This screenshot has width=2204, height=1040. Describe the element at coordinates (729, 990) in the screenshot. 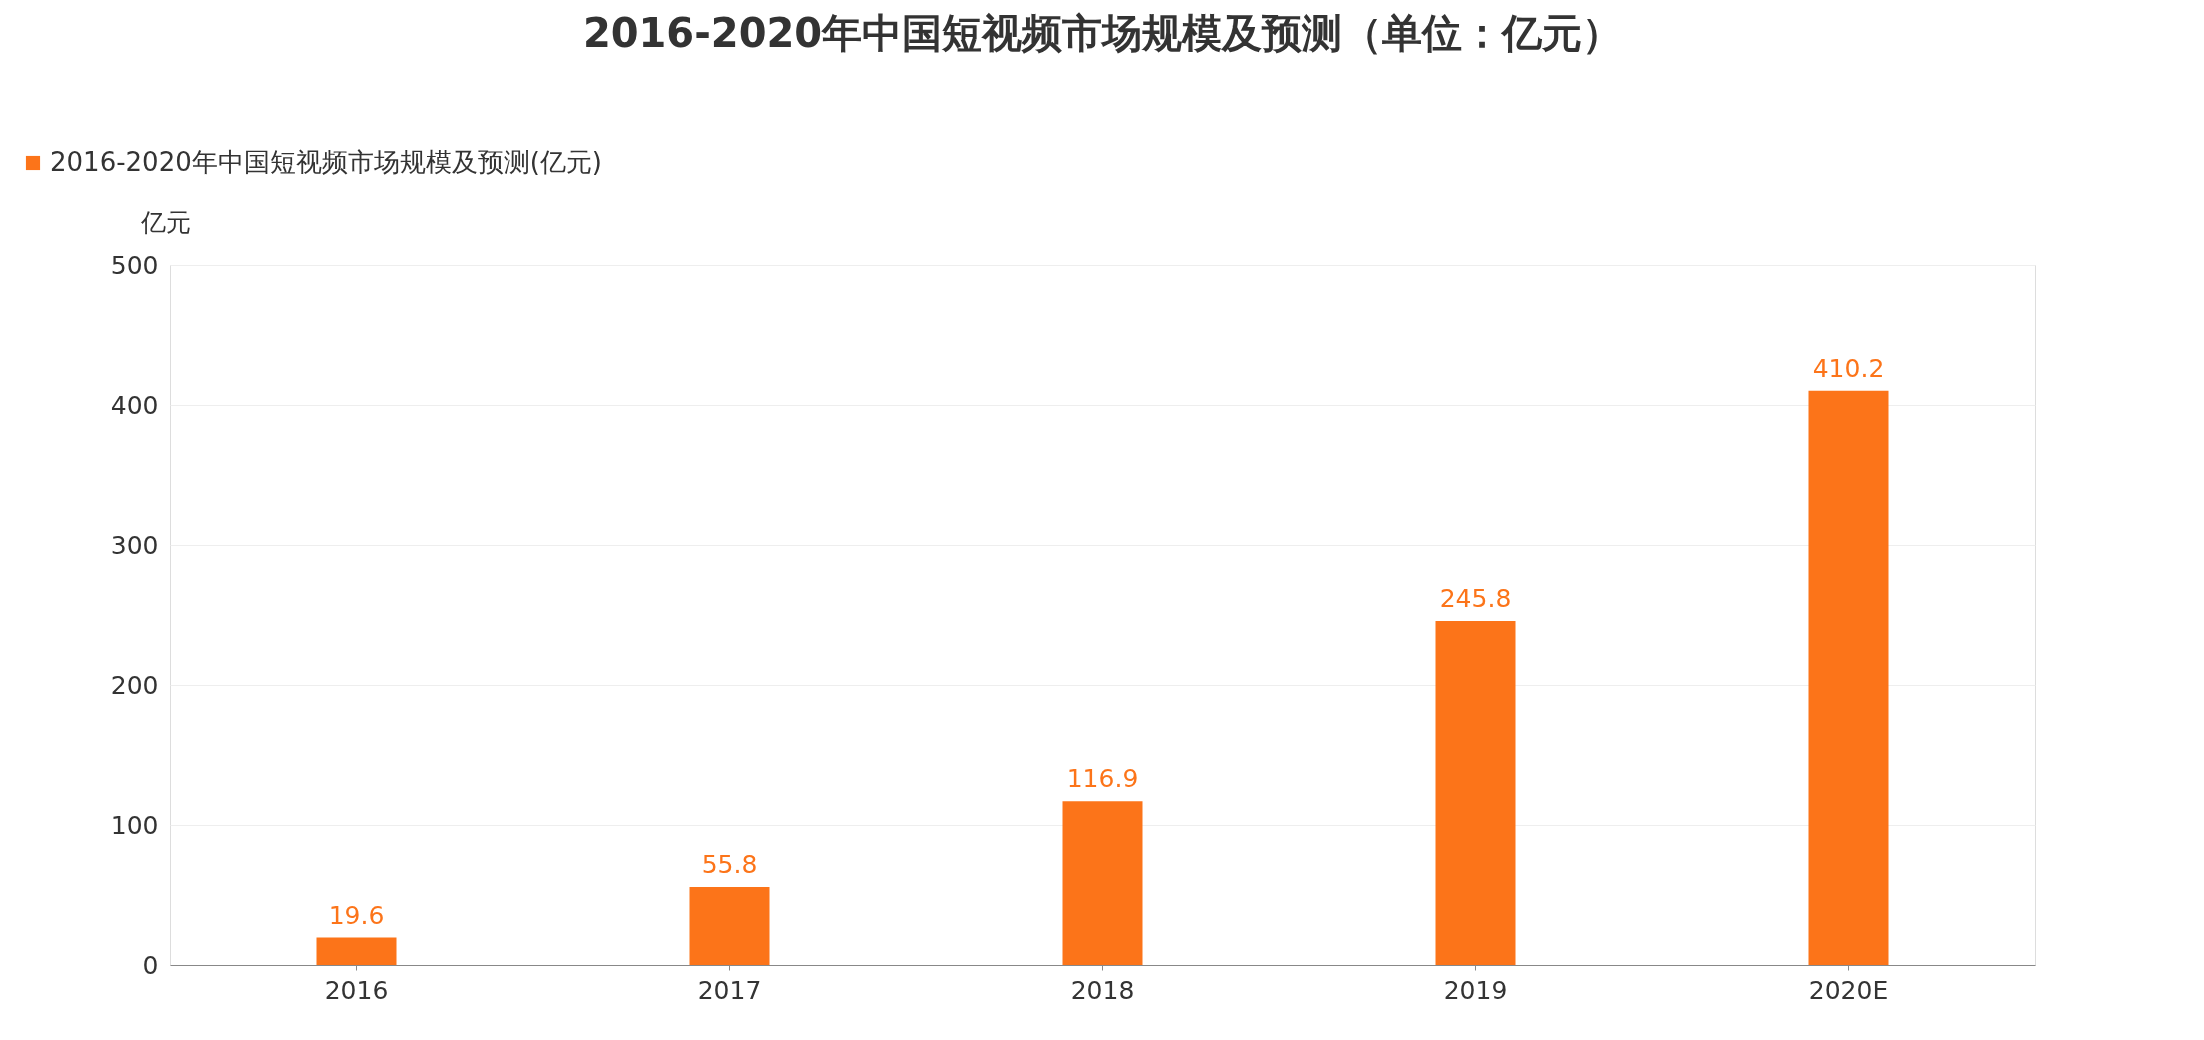

I see `x-tick-label: 2017` at that location.